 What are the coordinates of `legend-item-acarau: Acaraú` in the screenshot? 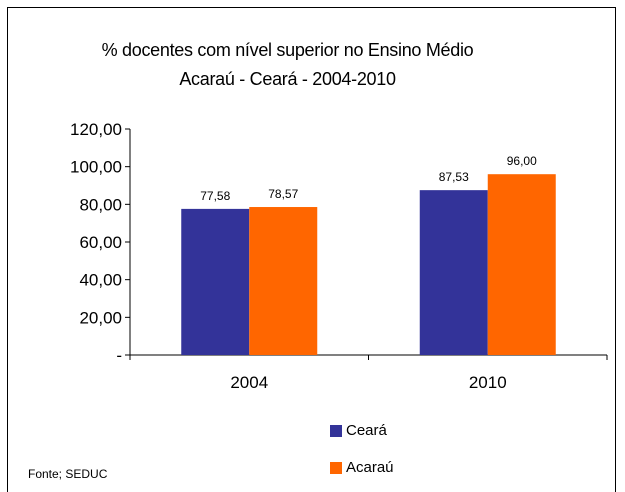 It's located at (362, 467).